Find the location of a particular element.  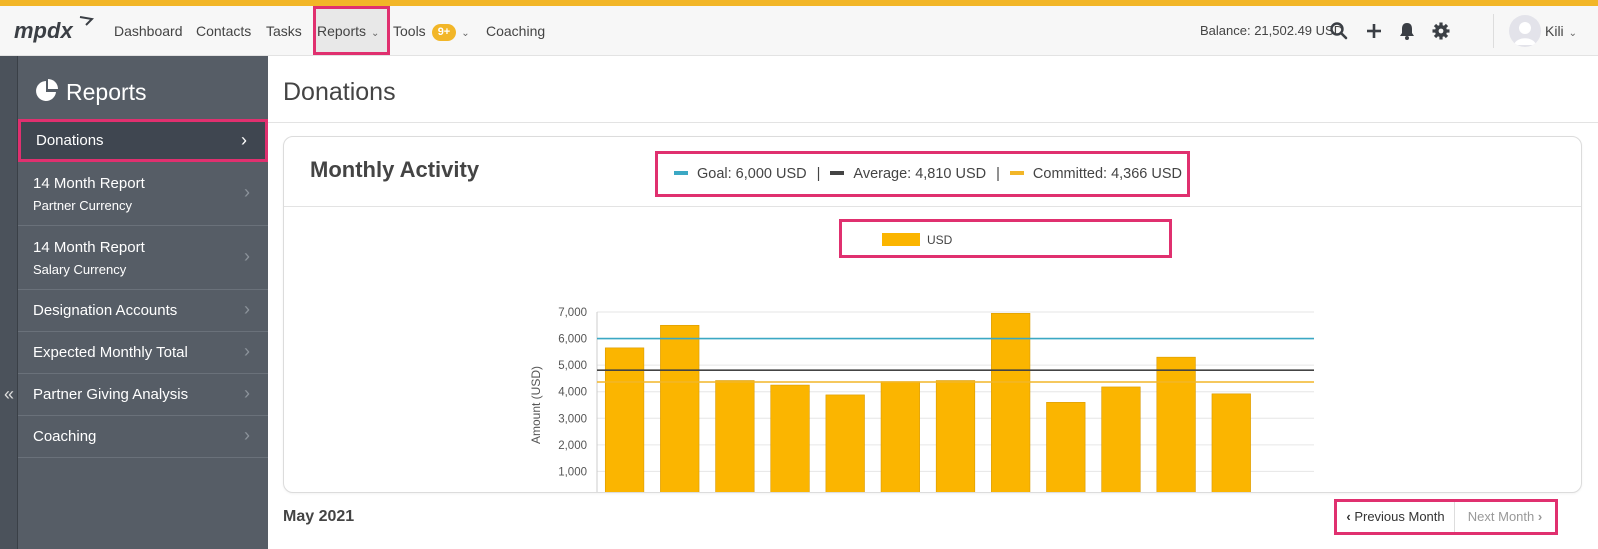

nav-dashboard: Dashboard is located at coordinates (148, 31).